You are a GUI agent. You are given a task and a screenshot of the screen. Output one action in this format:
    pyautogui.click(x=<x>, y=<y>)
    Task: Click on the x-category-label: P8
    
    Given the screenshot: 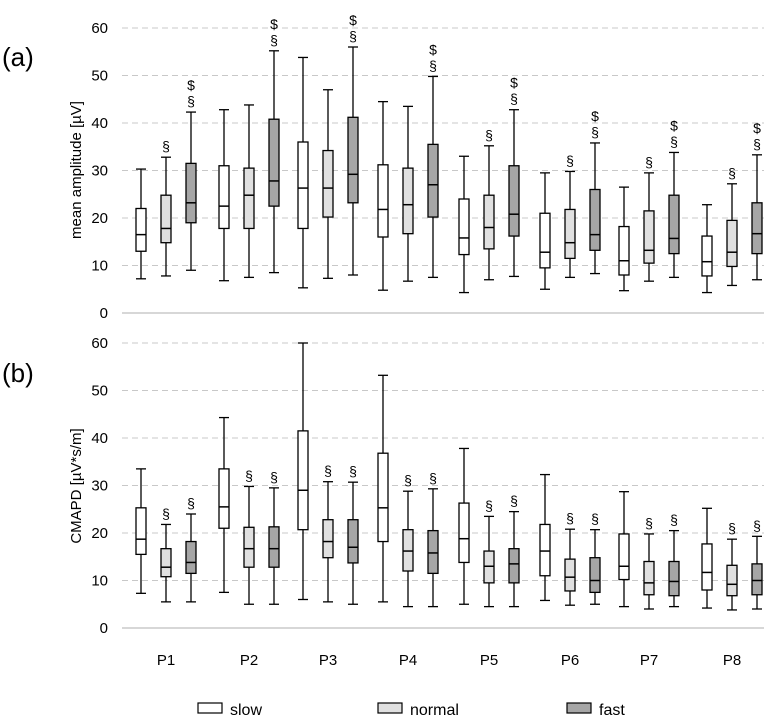 What is the action you would take?
    pyautogui.click(x=732, y=660)
    